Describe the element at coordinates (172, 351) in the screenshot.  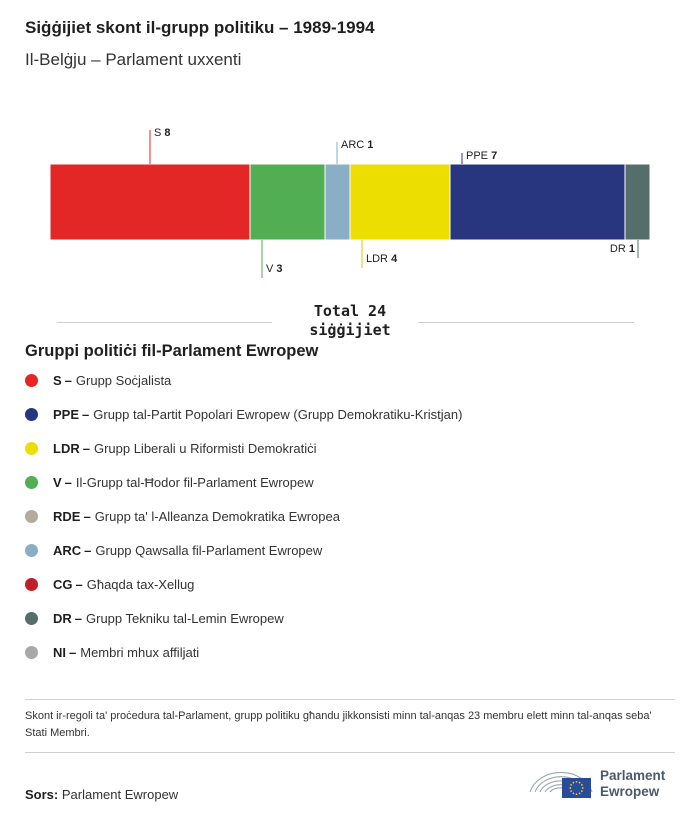
I see `legend-title: Gruppi politiċi fil-Parlament Ewropew` at that location.